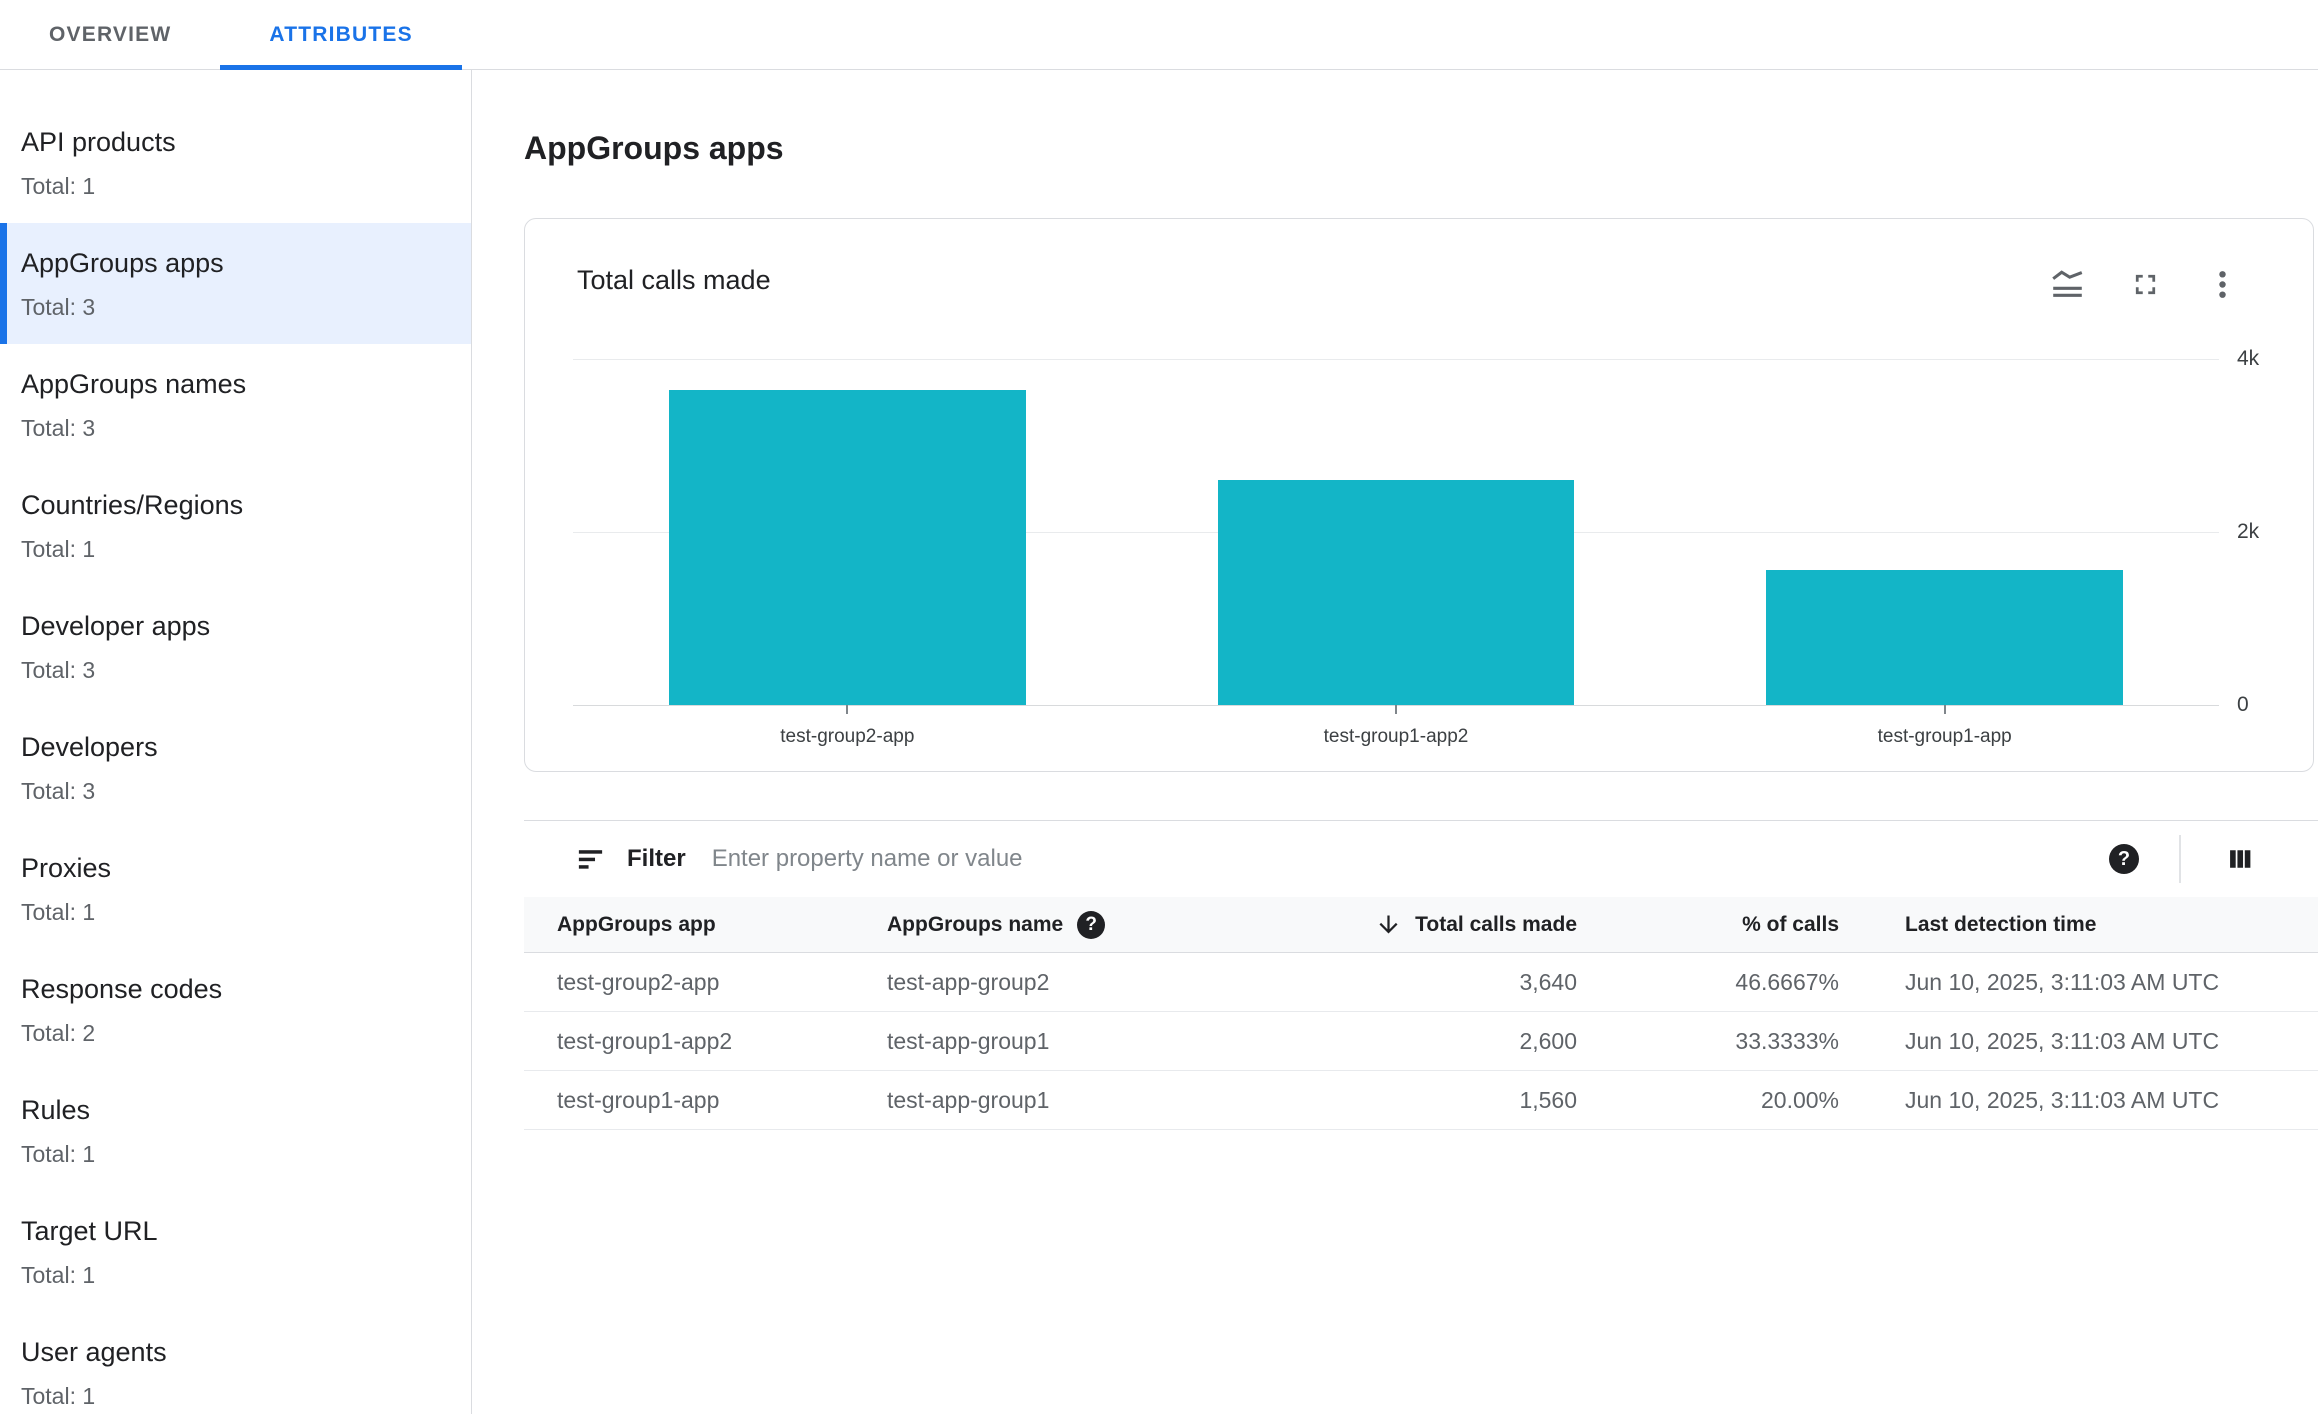 This screenshot has height=1414, width=2318. I want to click on x-axis-label: test-group1-app2, so click(1396, 736).